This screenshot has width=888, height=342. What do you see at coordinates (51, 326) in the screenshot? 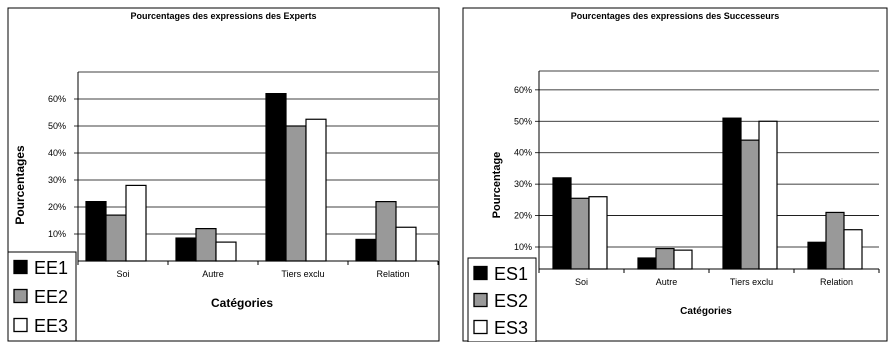
I see `legend-label-ee3: EE3` at bounding box center [51, 326].